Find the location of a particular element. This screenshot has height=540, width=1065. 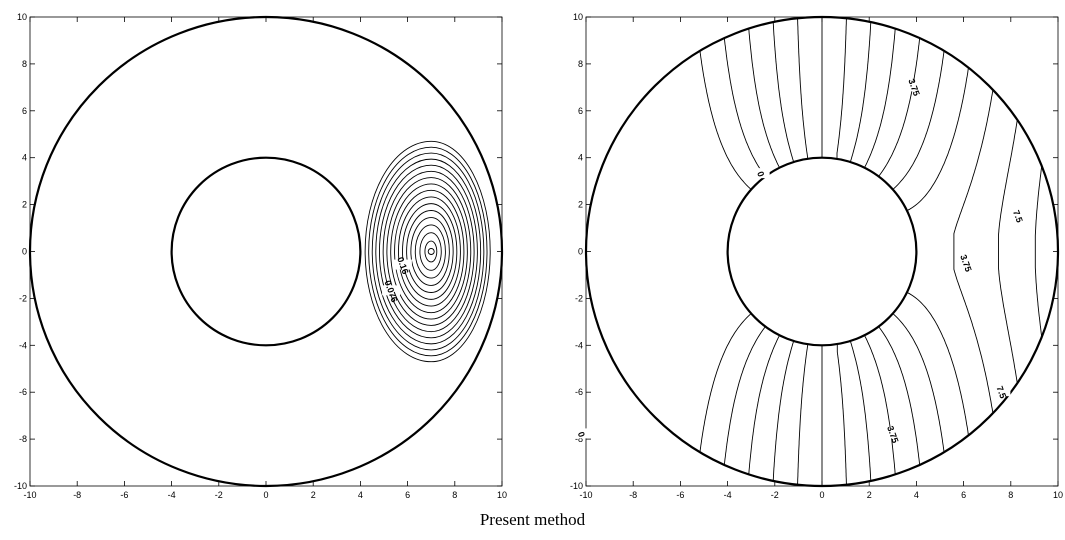

contour-peak-marker is located at coordinates (431, 251).